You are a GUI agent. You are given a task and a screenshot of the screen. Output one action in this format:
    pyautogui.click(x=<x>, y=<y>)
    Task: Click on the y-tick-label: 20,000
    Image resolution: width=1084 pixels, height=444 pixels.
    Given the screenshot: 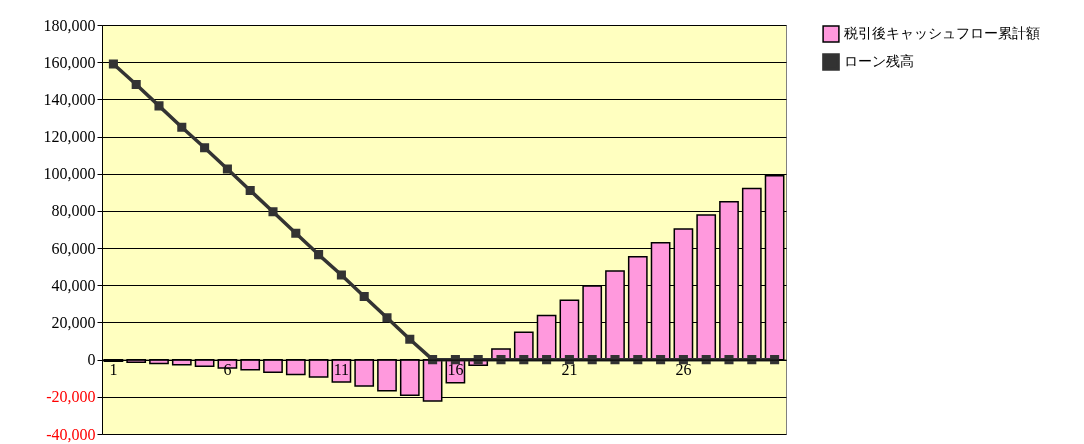 What is the action you would take?
    pyautogui.click(x=73, y=322)
    